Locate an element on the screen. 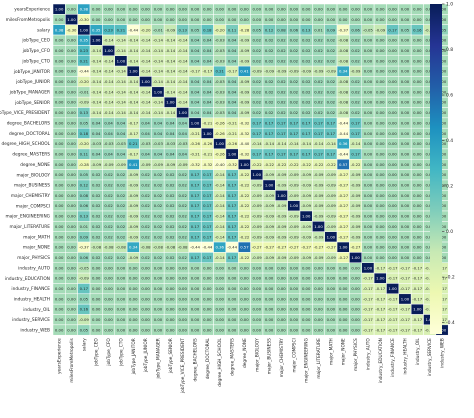  x-tick-label: milesFromMetropolis is located at coordinates (72, 359).